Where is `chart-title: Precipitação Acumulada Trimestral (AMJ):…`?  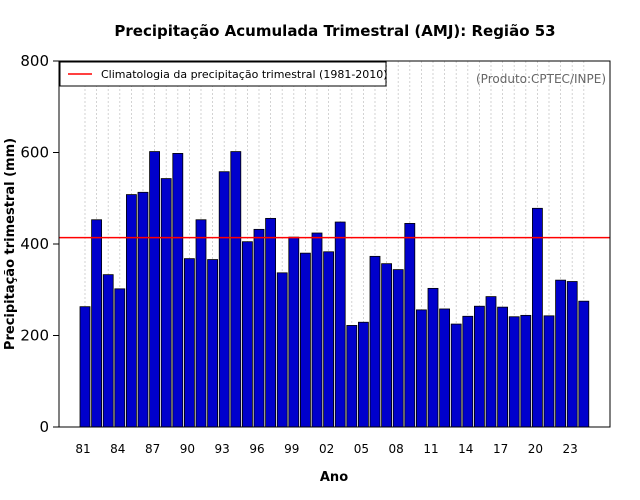
chart-title: Precipitação Acumulada Trimestral (AMJ):… is located at coordinates (334, 31).